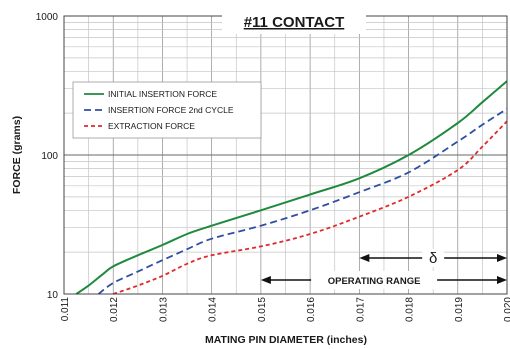 The width and height of the screenshot is (510, 349). What do you see at coordinates (383, 269) in the screenshot?
I see `annotations: δ OPERATING RANGE` at bounding box center [383, 269].